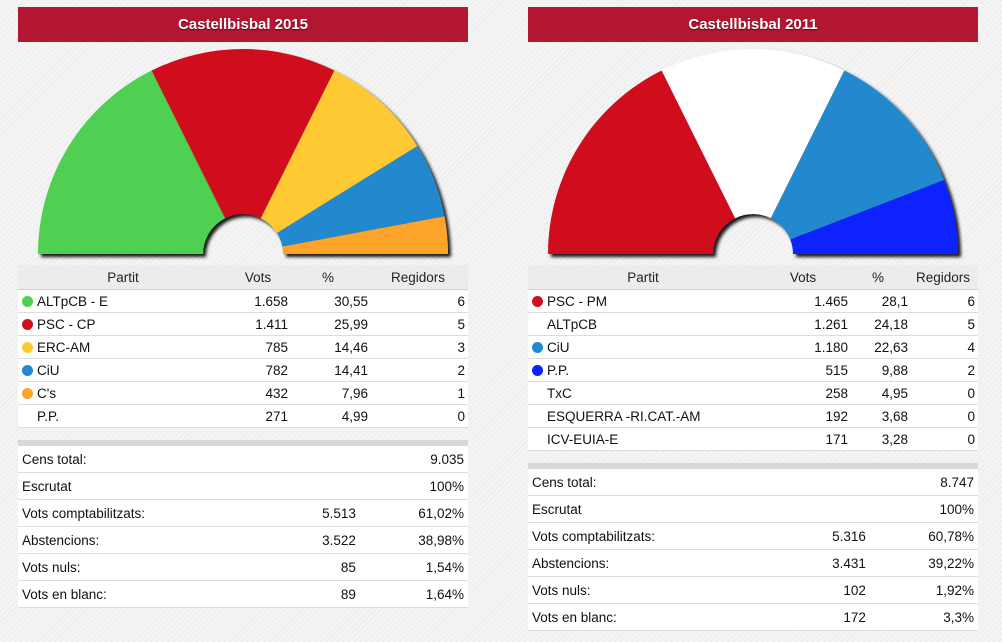  What do you see at coordinates (828, 509) in the screenshot?
I see `stat-value` at bounding box center [828, 509].